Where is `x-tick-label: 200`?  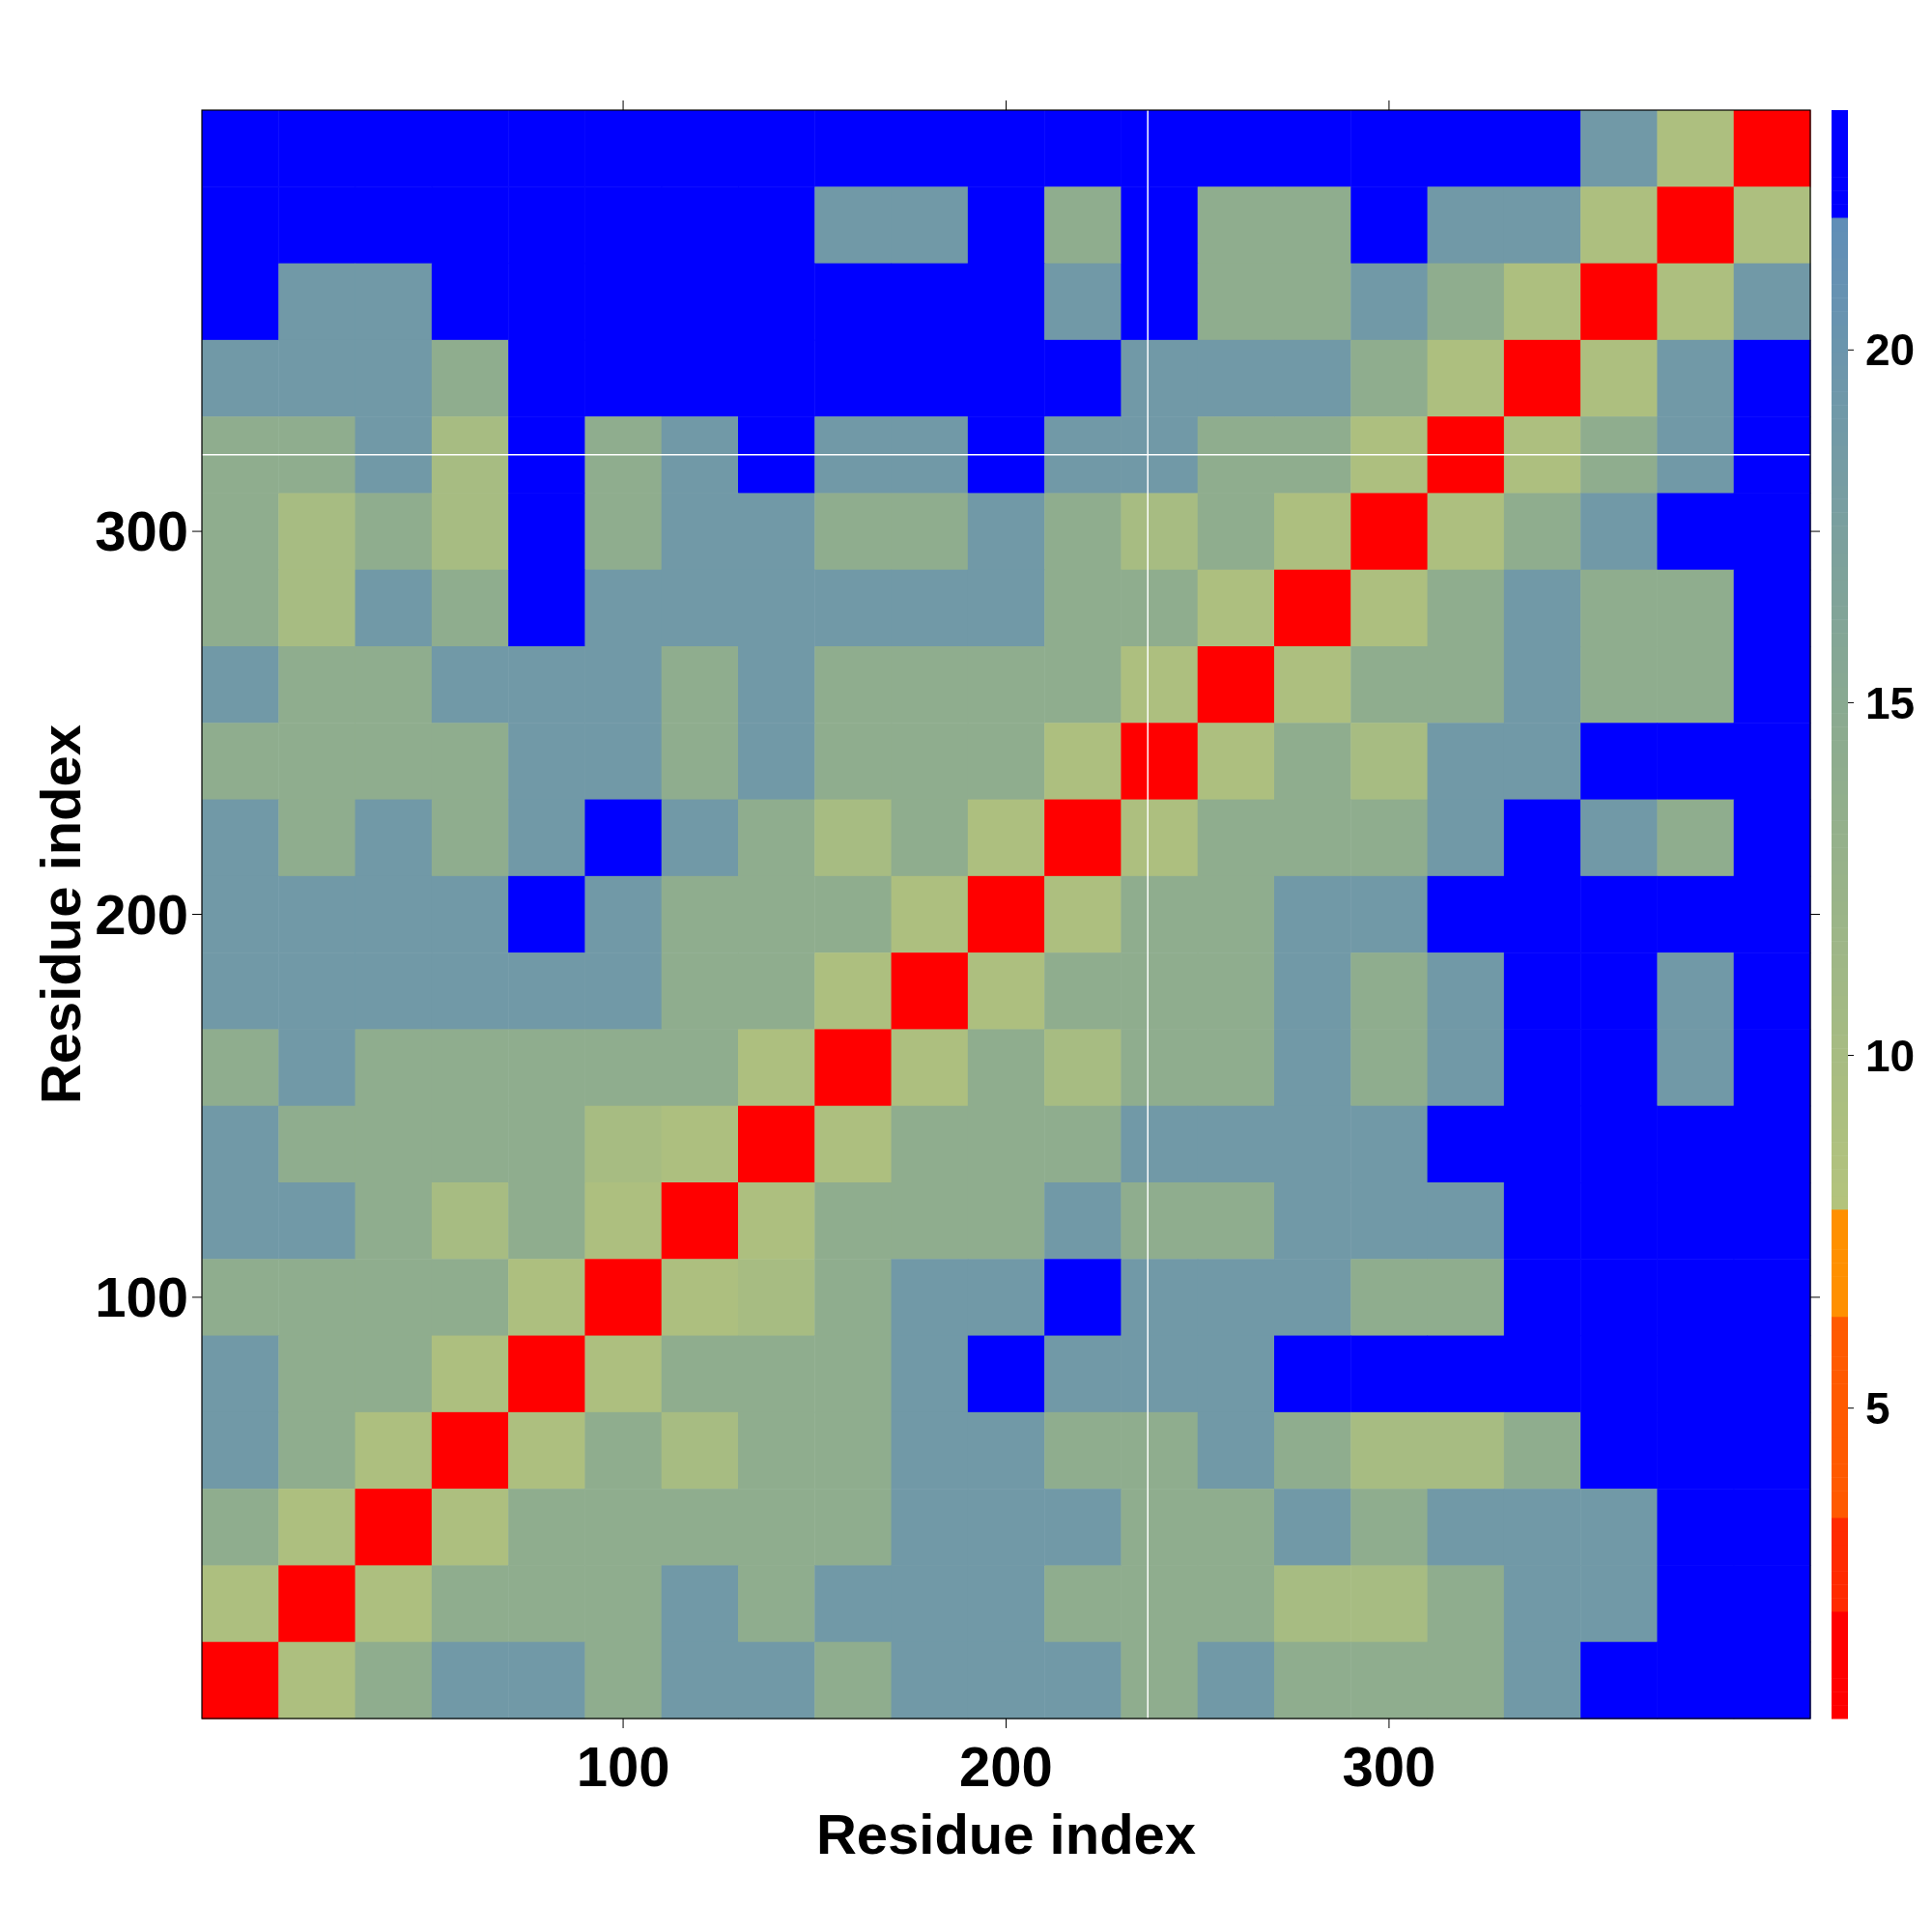 x-tick-label: 200 is located at coordinates (1006, 1766).